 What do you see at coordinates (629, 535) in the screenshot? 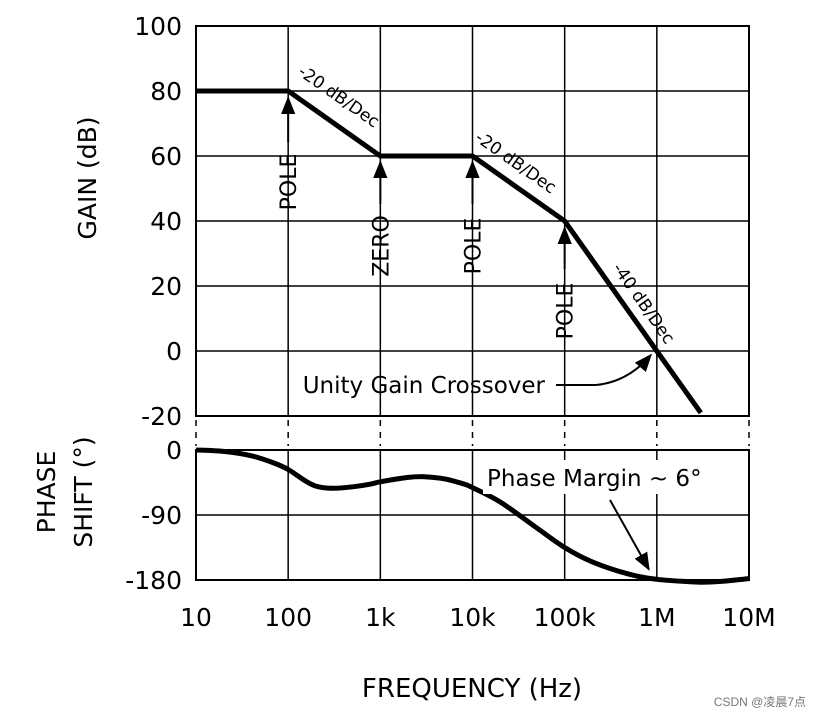
I see `phase-margin-arrow` at bounding box center [629, 535].